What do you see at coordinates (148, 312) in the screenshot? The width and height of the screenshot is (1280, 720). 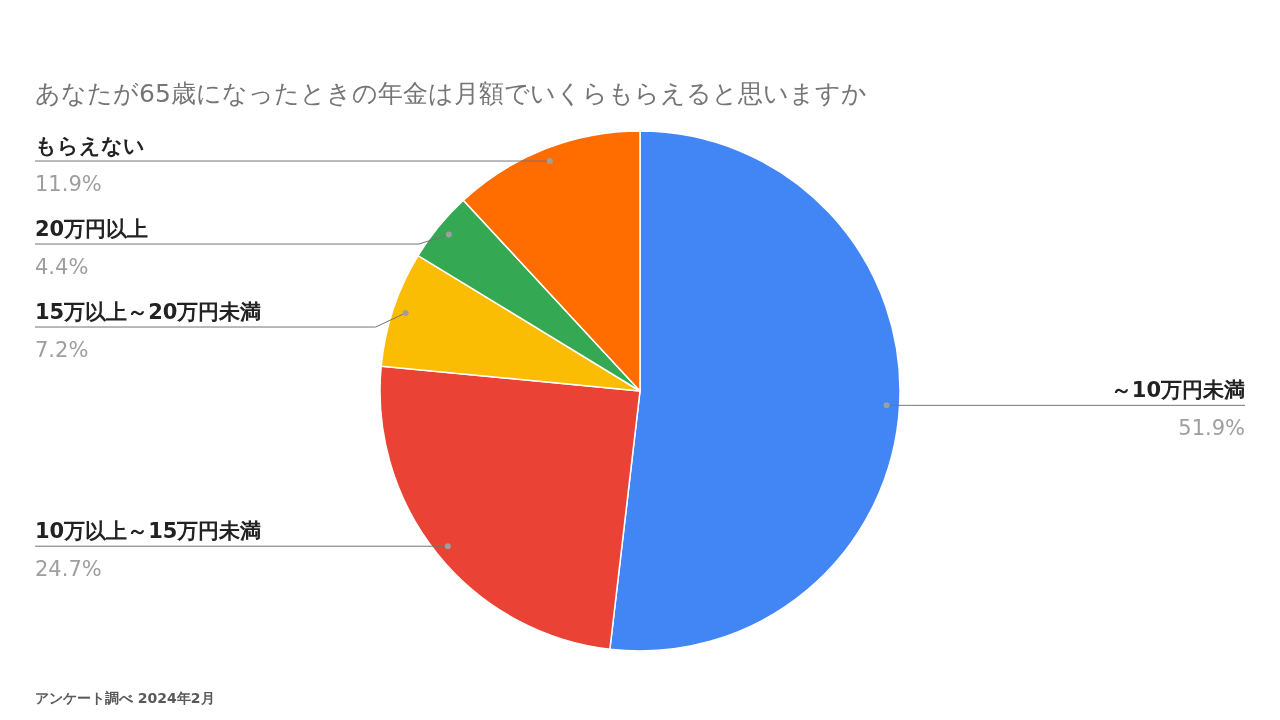 I see `slice-label: 15万以上～20万円未満` at bounding box center [148, 312].